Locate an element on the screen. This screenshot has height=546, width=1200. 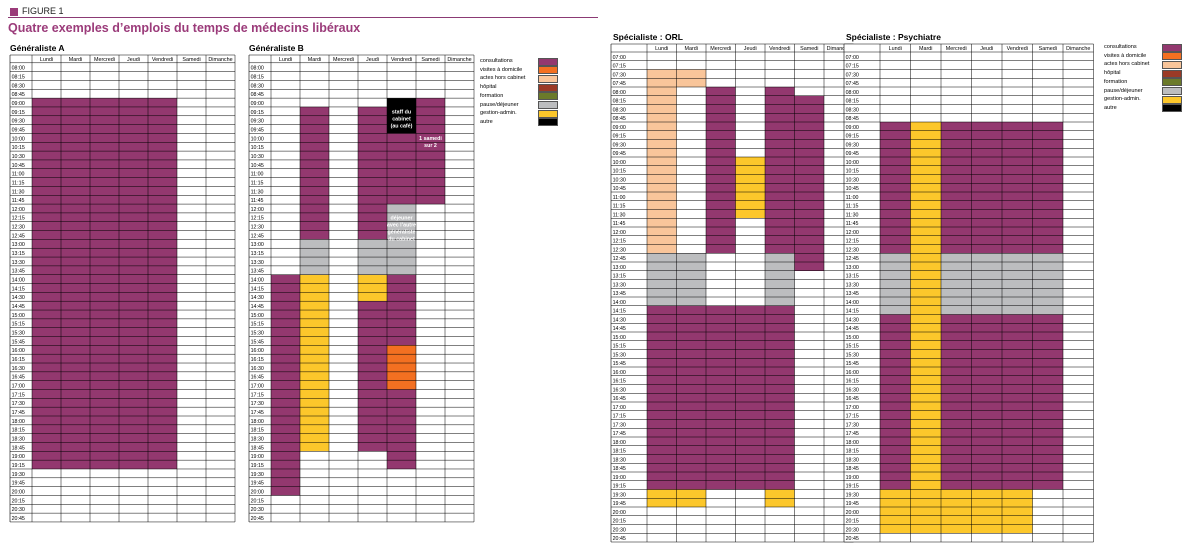
time-label: 15:45 is located at coordinates (18, 342).